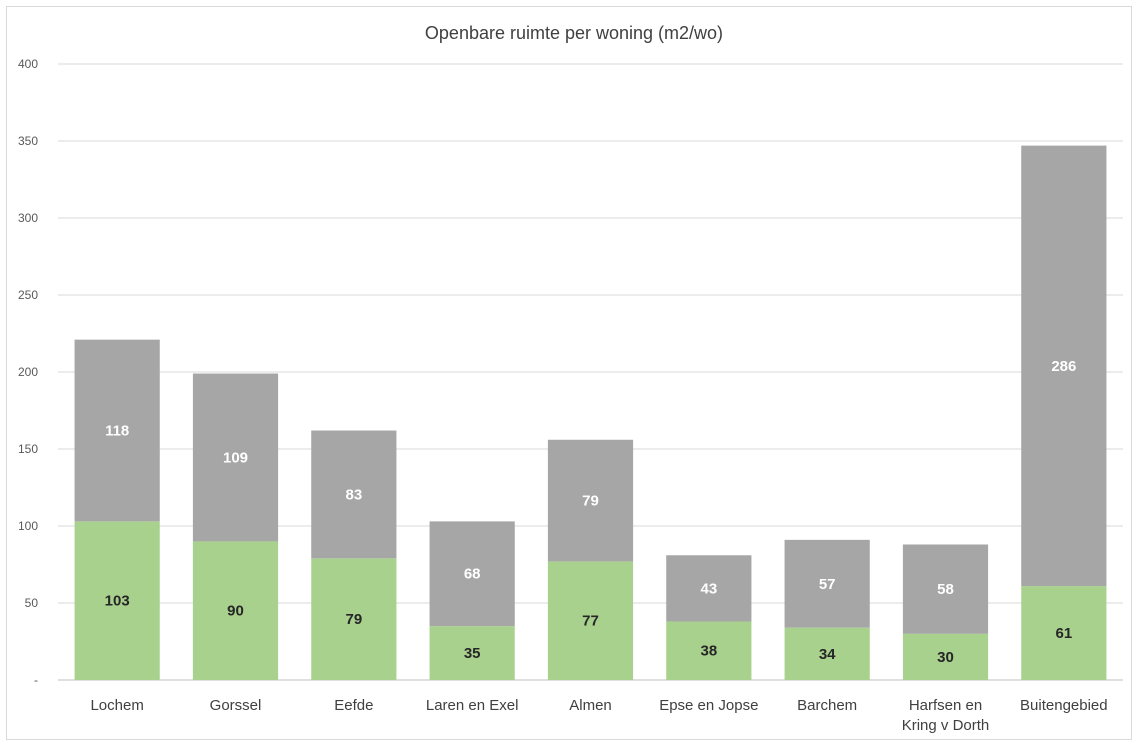  I want to click on x-tick-label: Almen, so click(590, 705).